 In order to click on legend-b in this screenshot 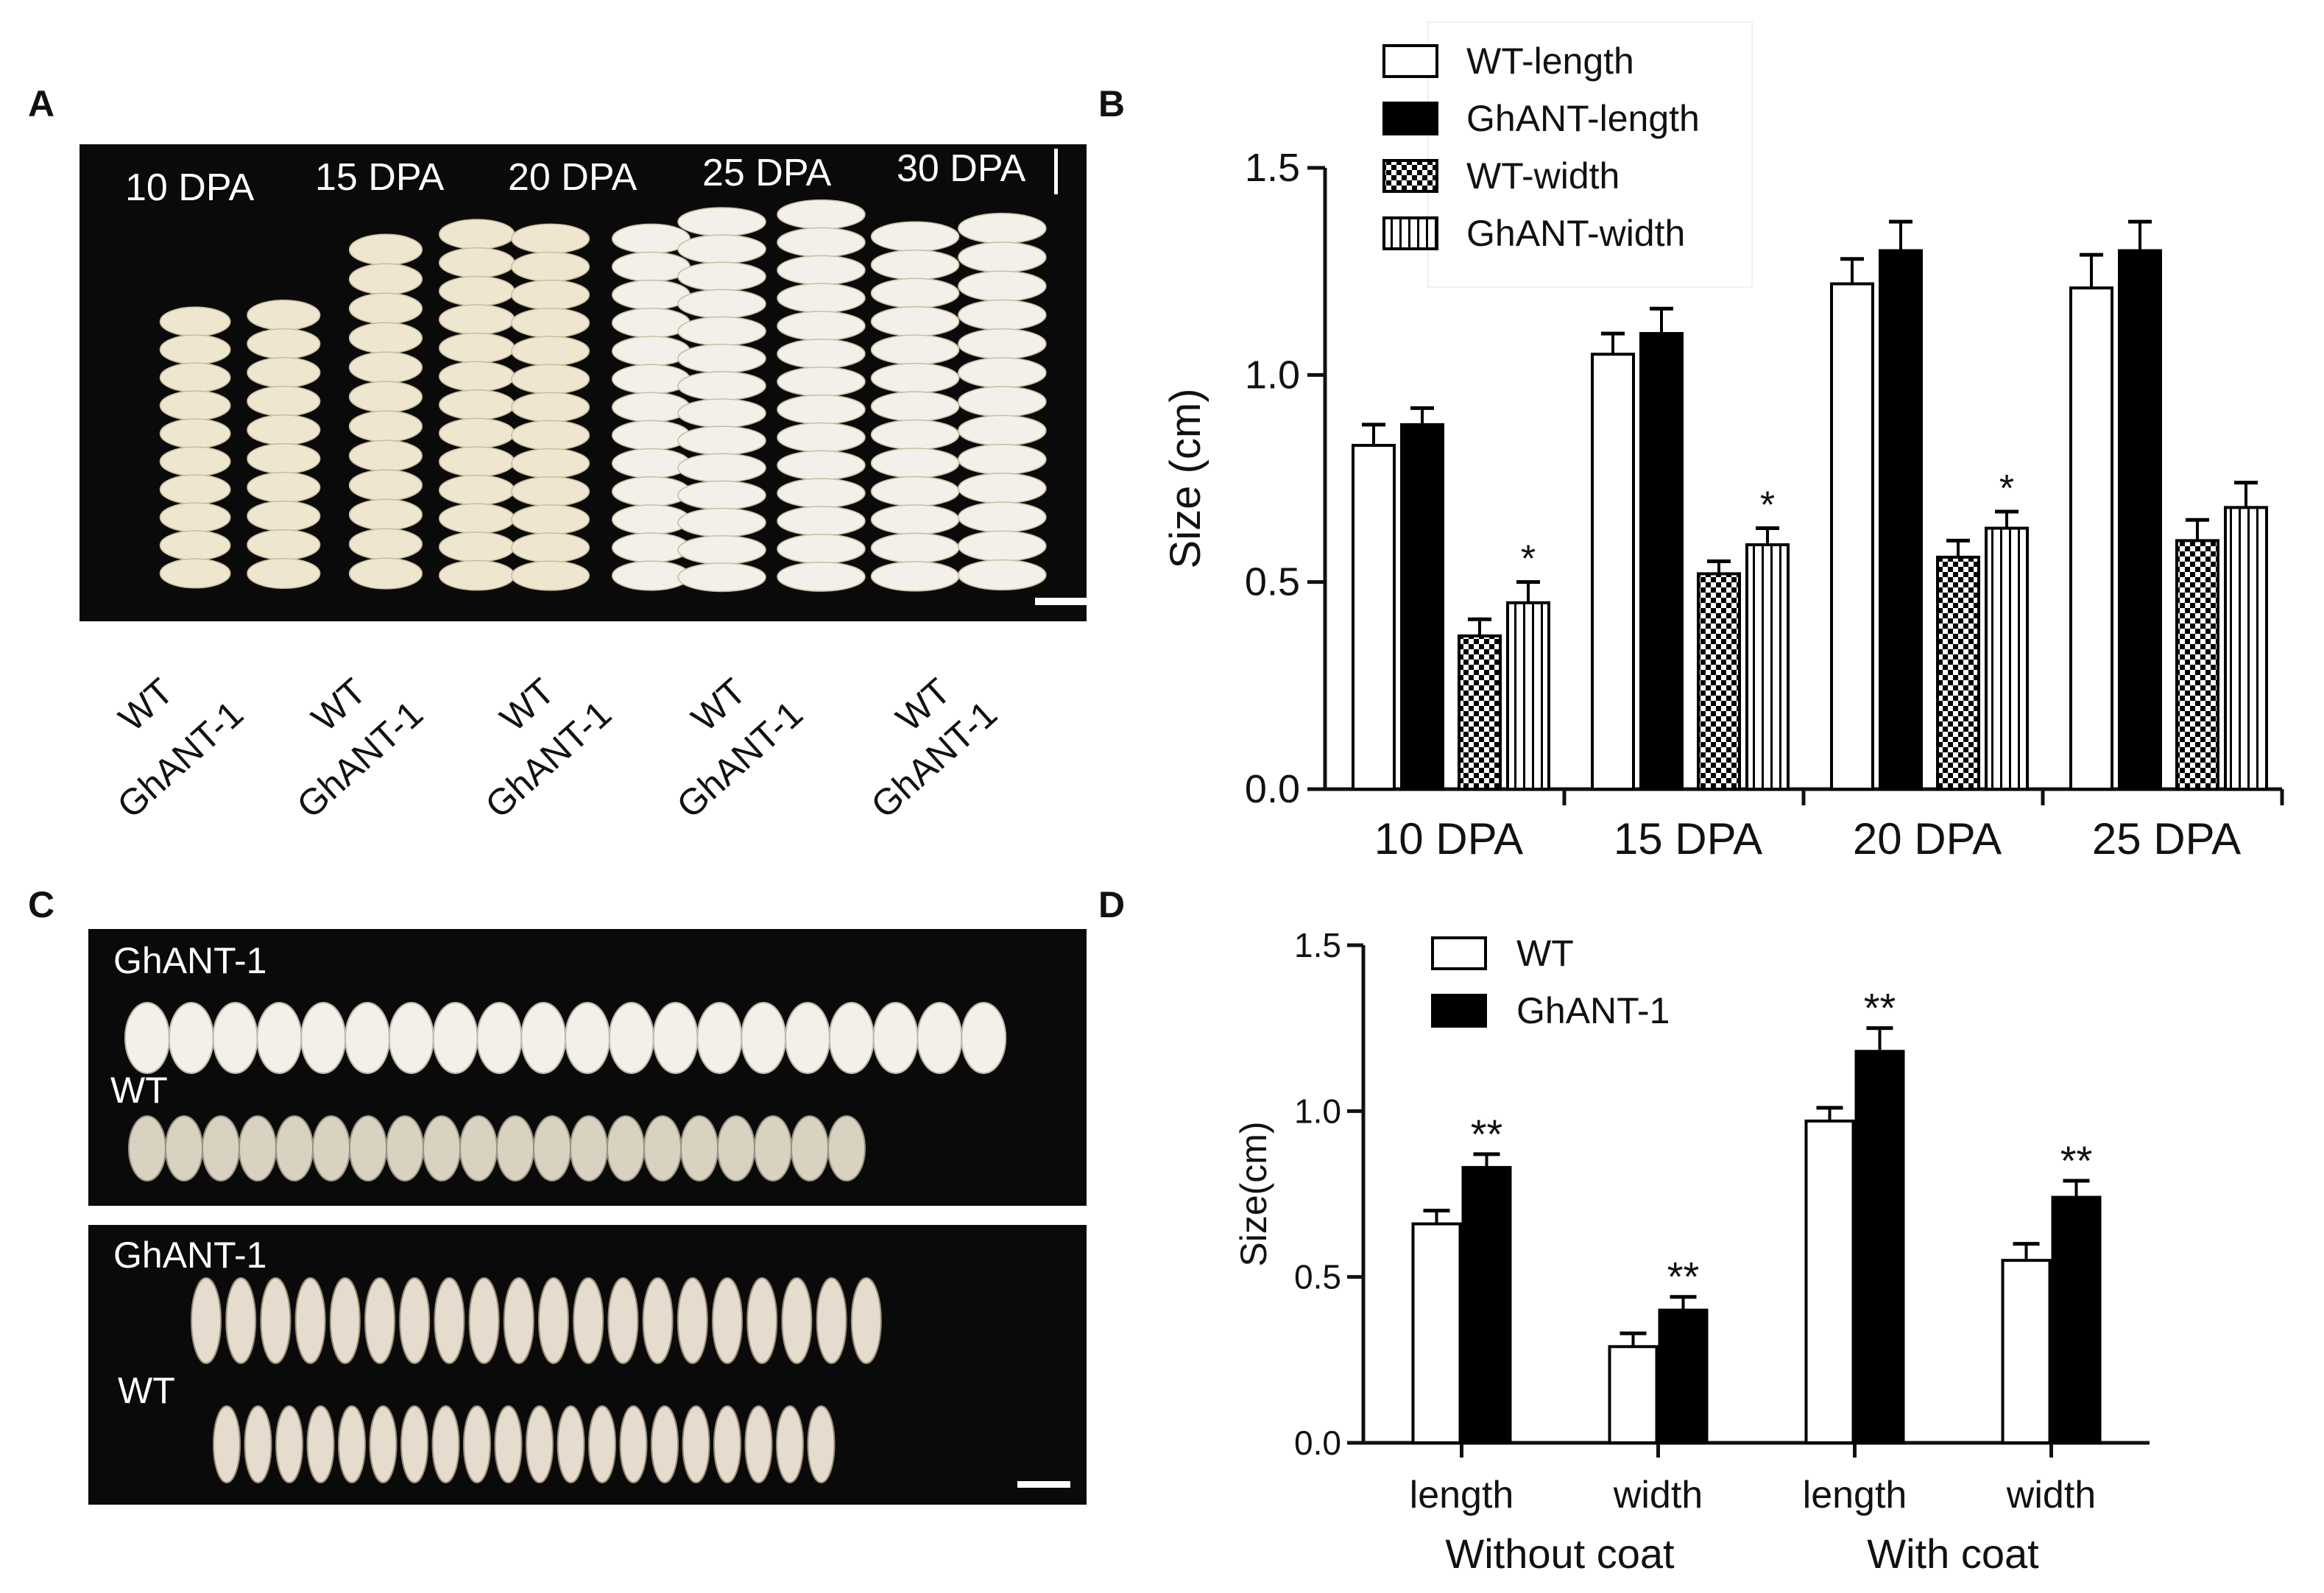, I will do `click(1590, 154)`.